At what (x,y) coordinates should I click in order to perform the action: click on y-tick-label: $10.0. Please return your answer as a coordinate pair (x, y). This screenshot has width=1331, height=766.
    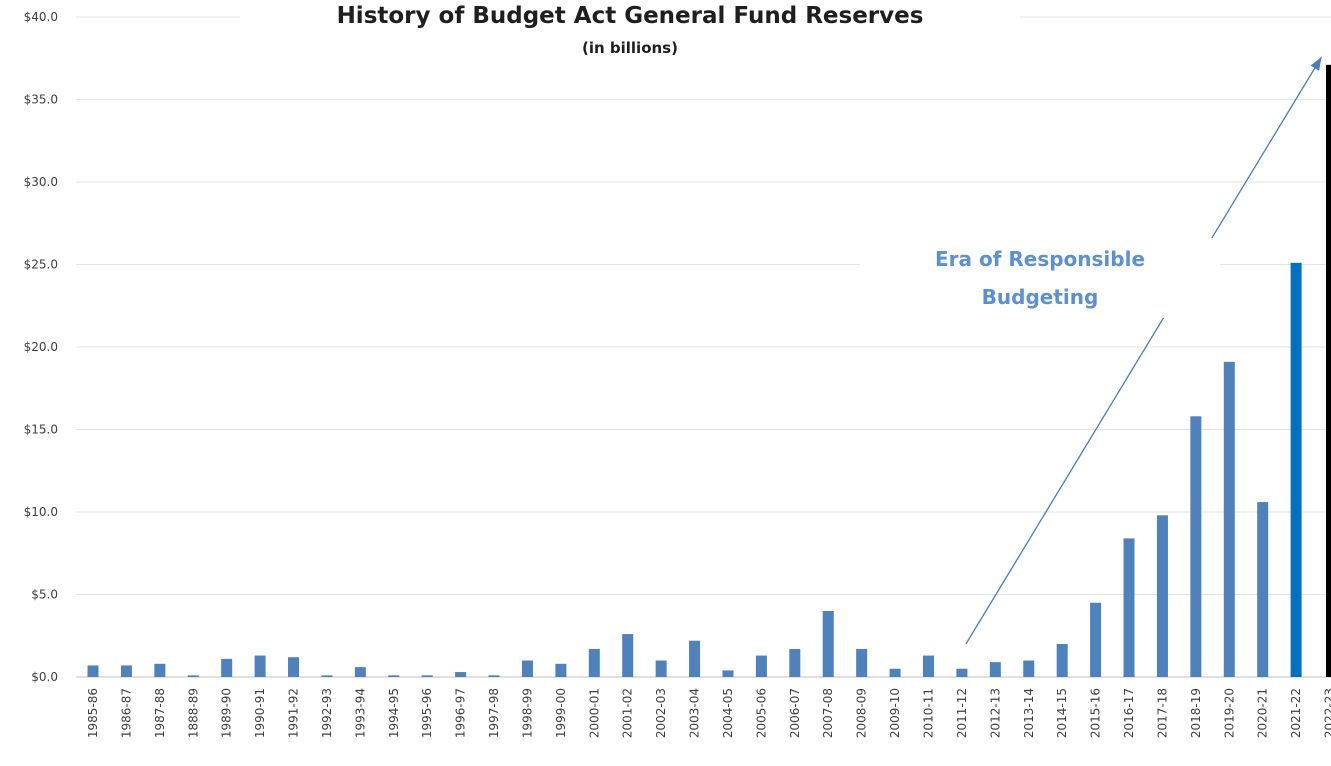
    Looking at the image, I should click on (41, 512).